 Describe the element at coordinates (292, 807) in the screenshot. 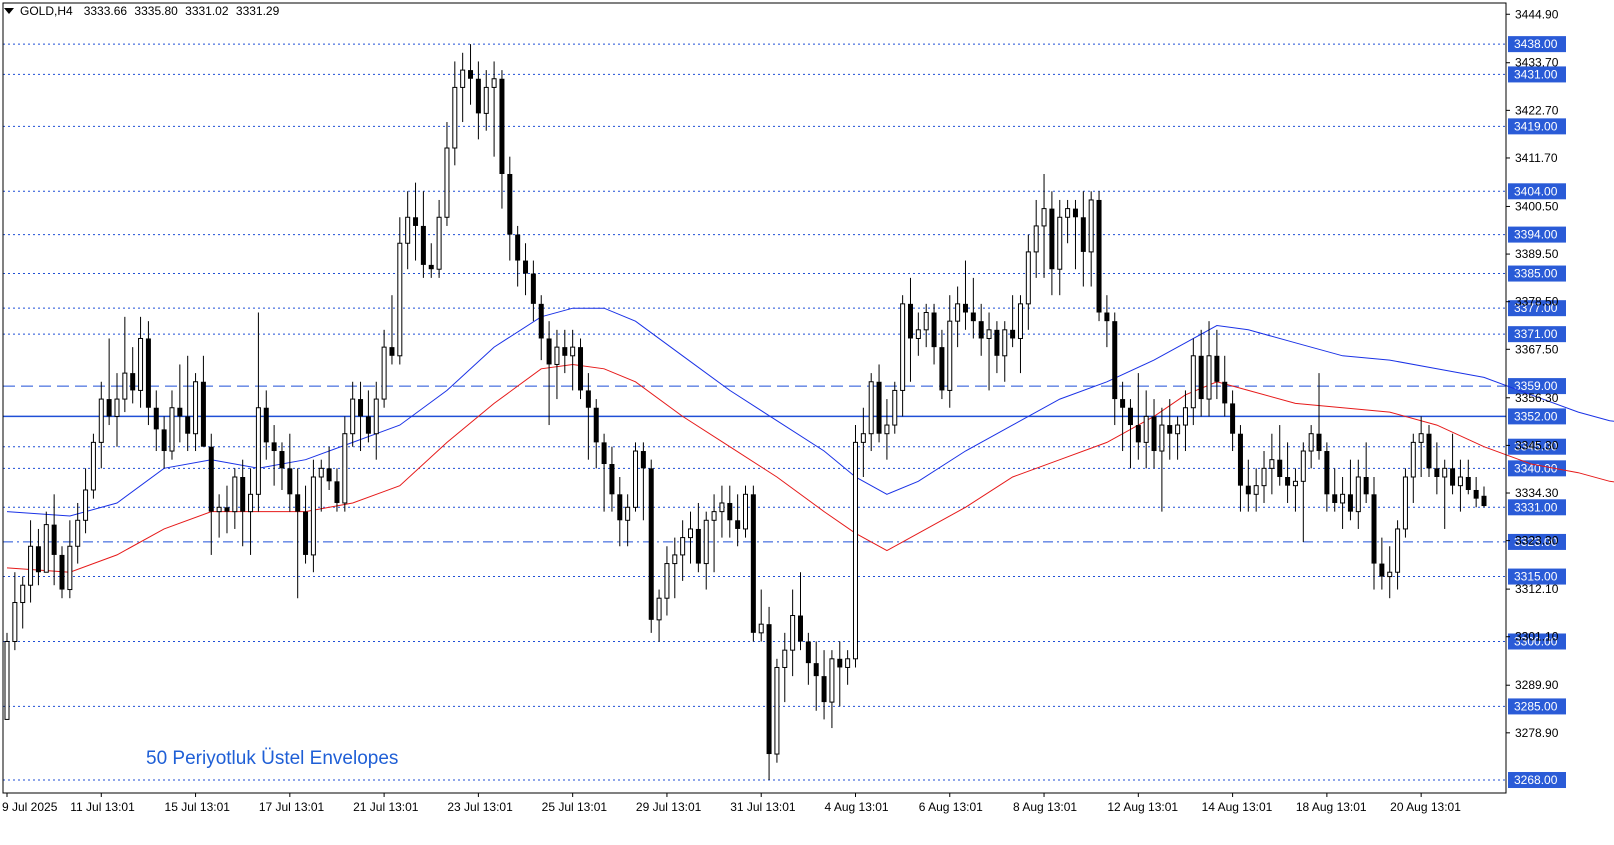

I see `x-tick-label: 17 Jul 13:01` at that location.